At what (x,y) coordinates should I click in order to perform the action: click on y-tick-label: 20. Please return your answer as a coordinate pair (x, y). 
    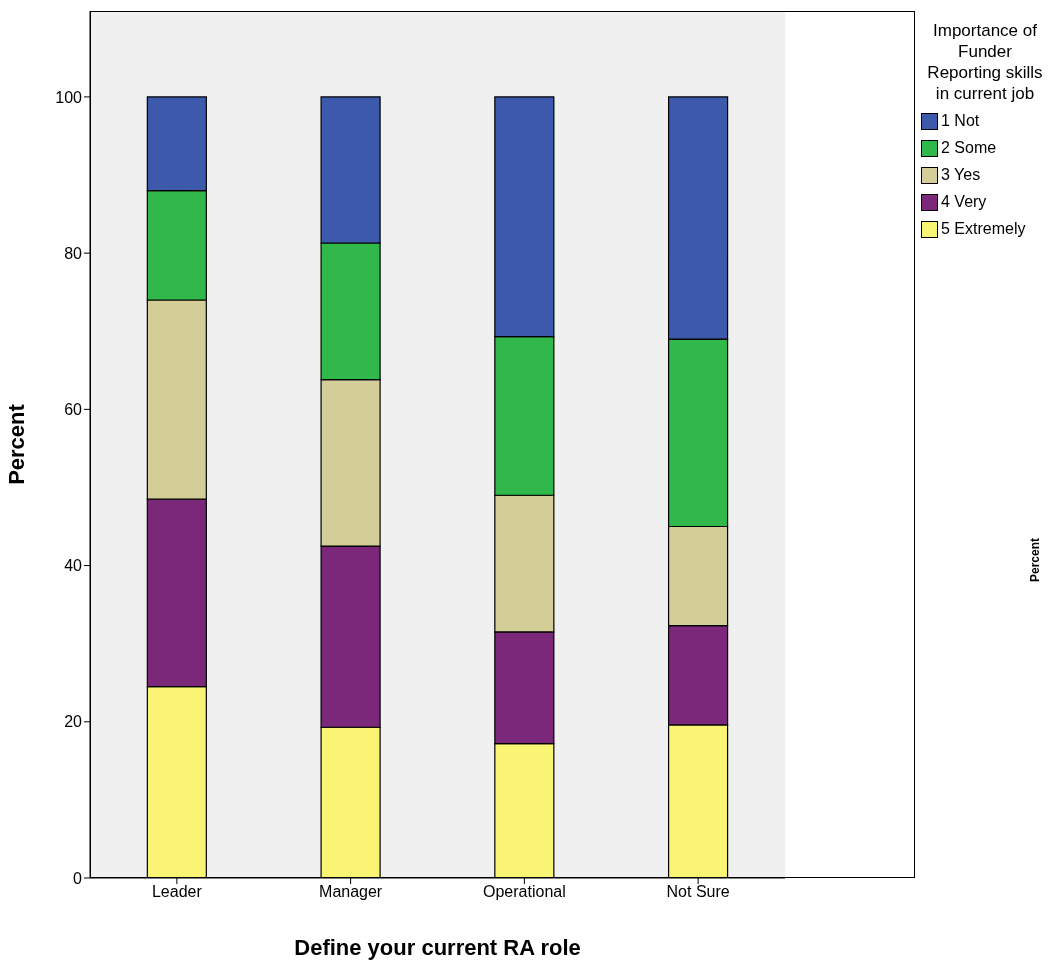
    Looking at the image, I should click on (73, 722).